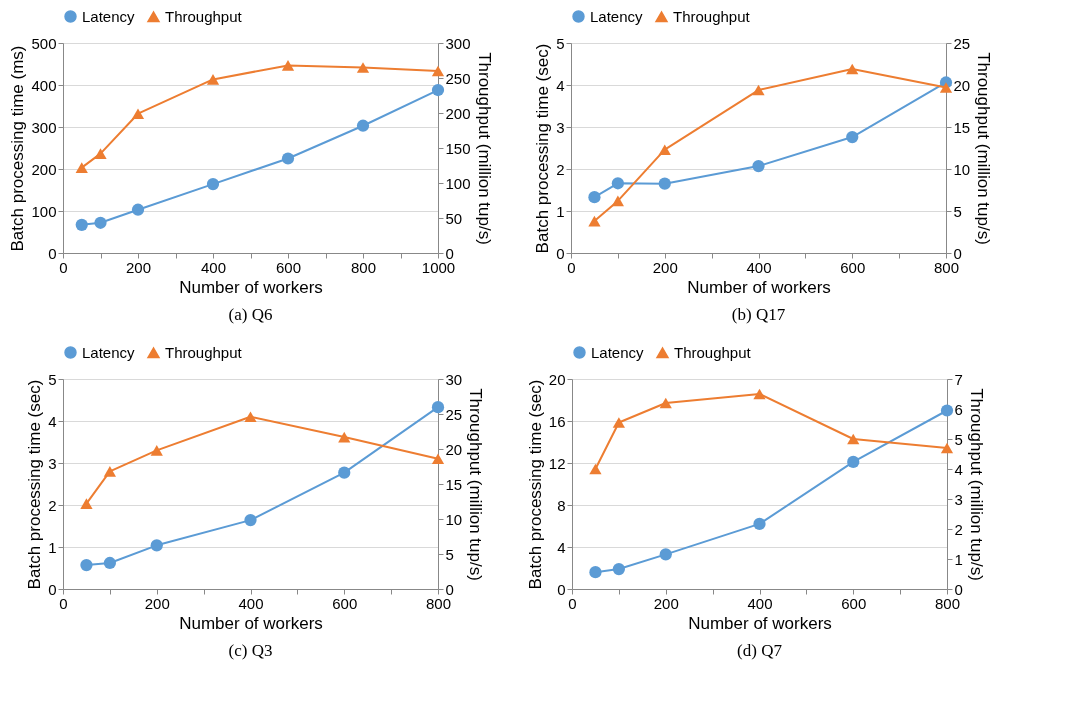 This screenshot has width=1075, height=725. What do you see at coordinates (557, 421) in the screenshot?
I see `y-tick-label: 16` at bounding box center [557, 421].